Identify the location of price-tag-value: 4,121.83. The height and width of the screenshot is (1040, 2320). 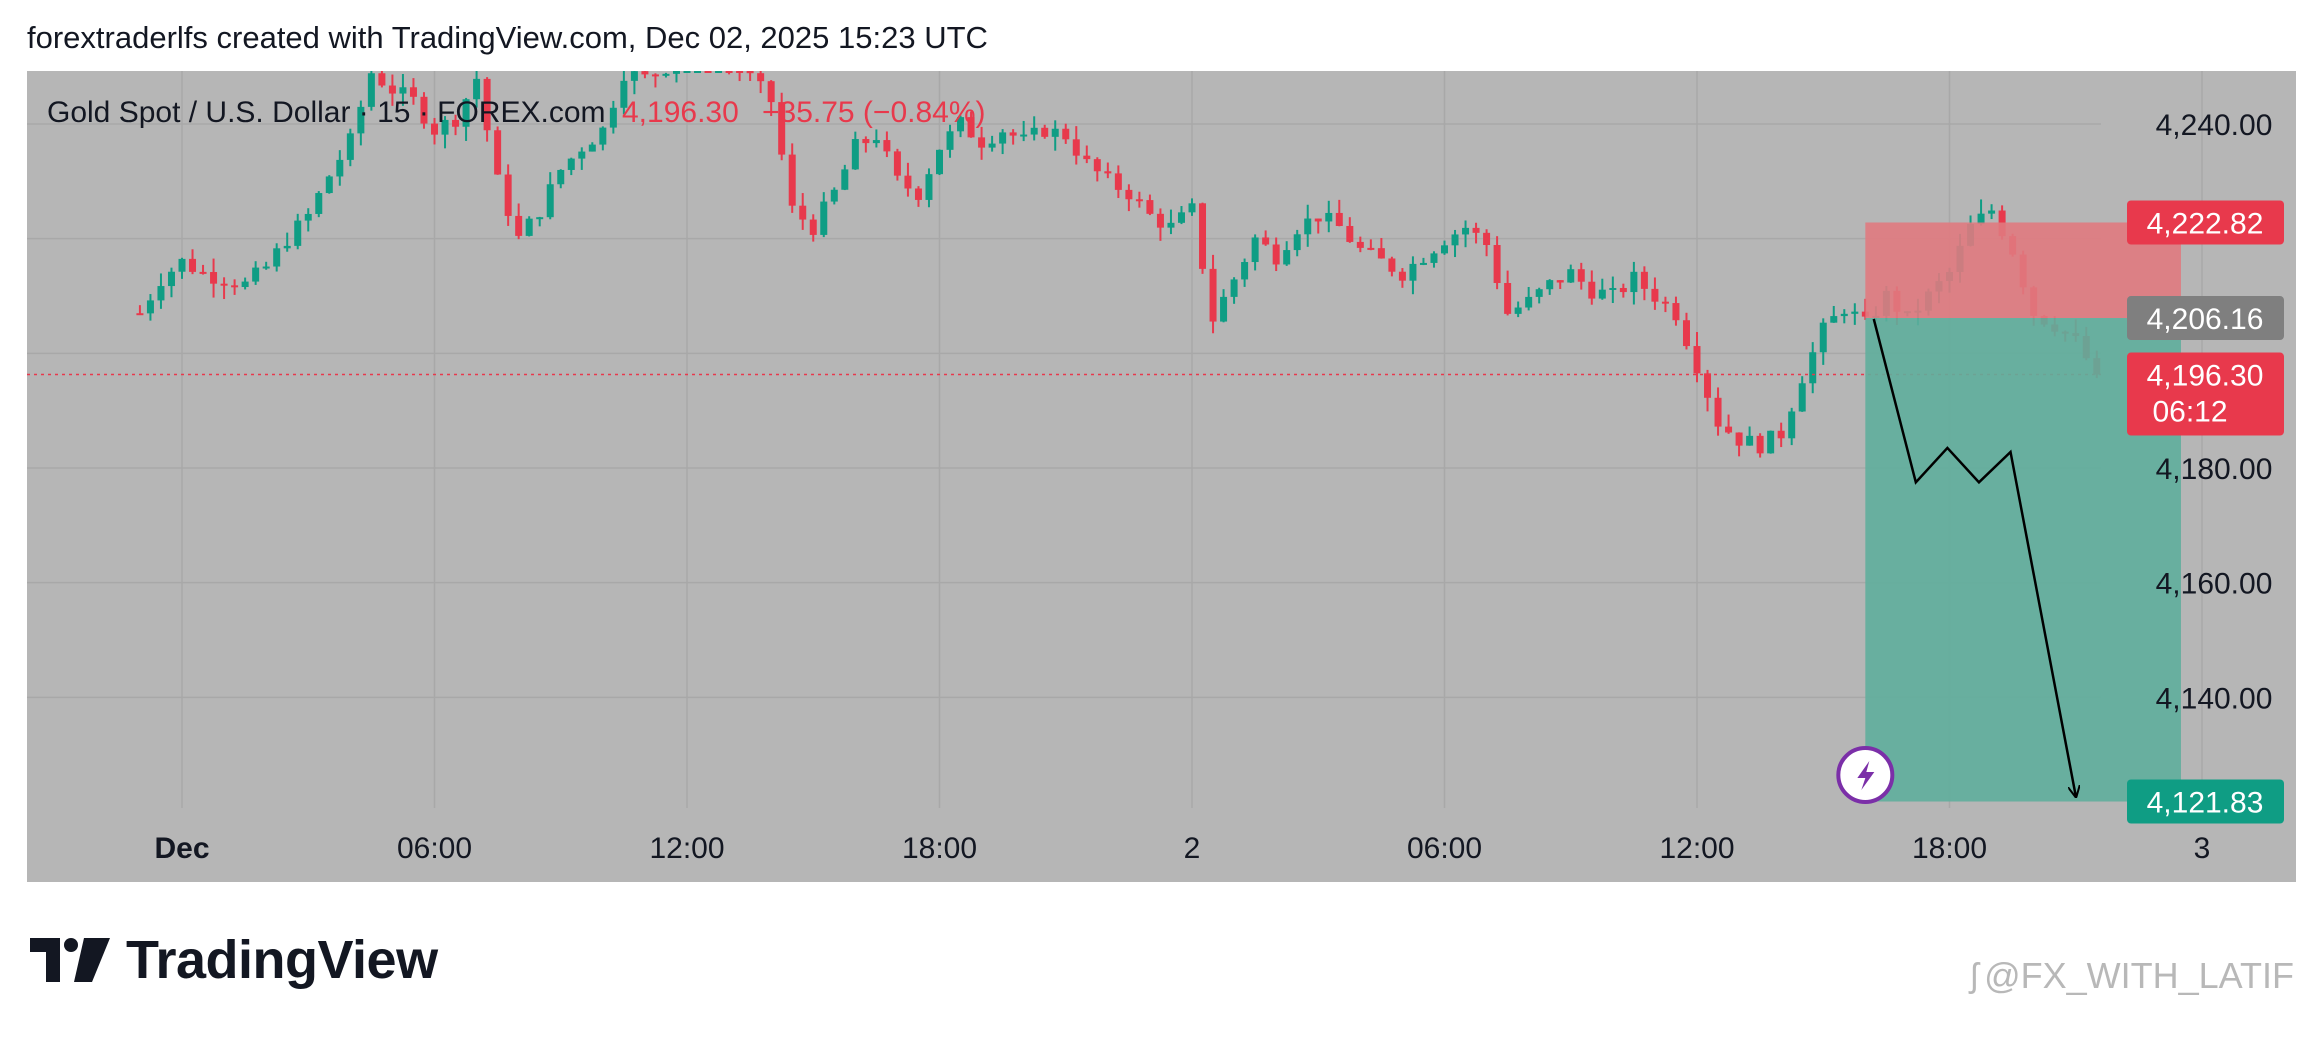
(2205, 803).